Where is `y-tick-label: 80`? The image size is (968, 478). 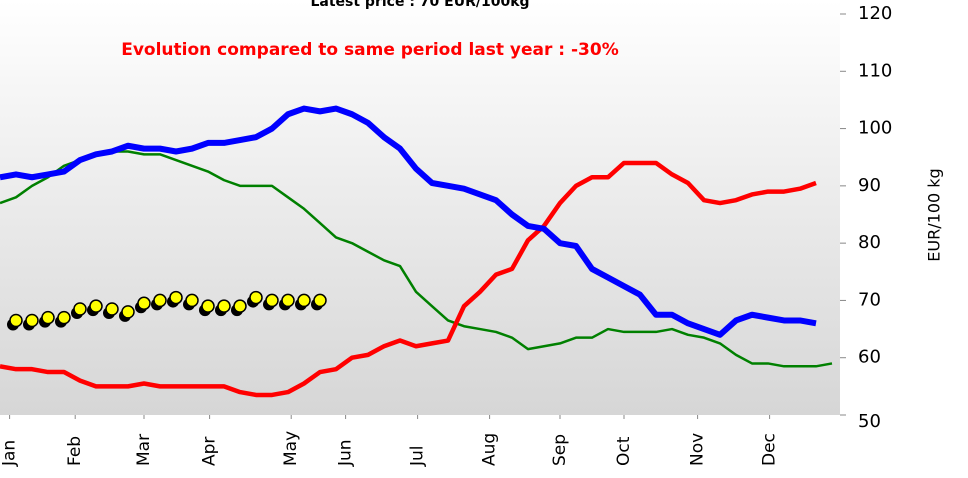
y-tick-label: 80 is located at coordinates (869, 242).